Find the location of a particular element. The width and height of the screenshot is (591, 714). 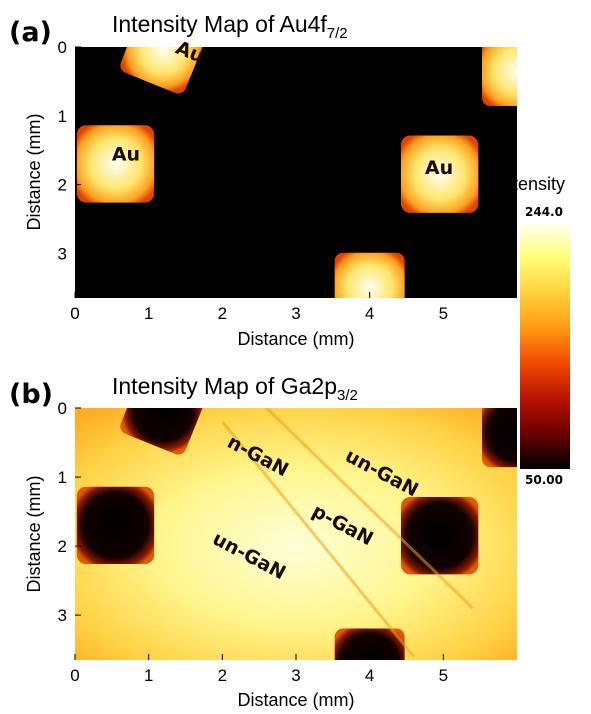

panel-a-y-tick-label-3: 3 is located at coordinates (62, 253).